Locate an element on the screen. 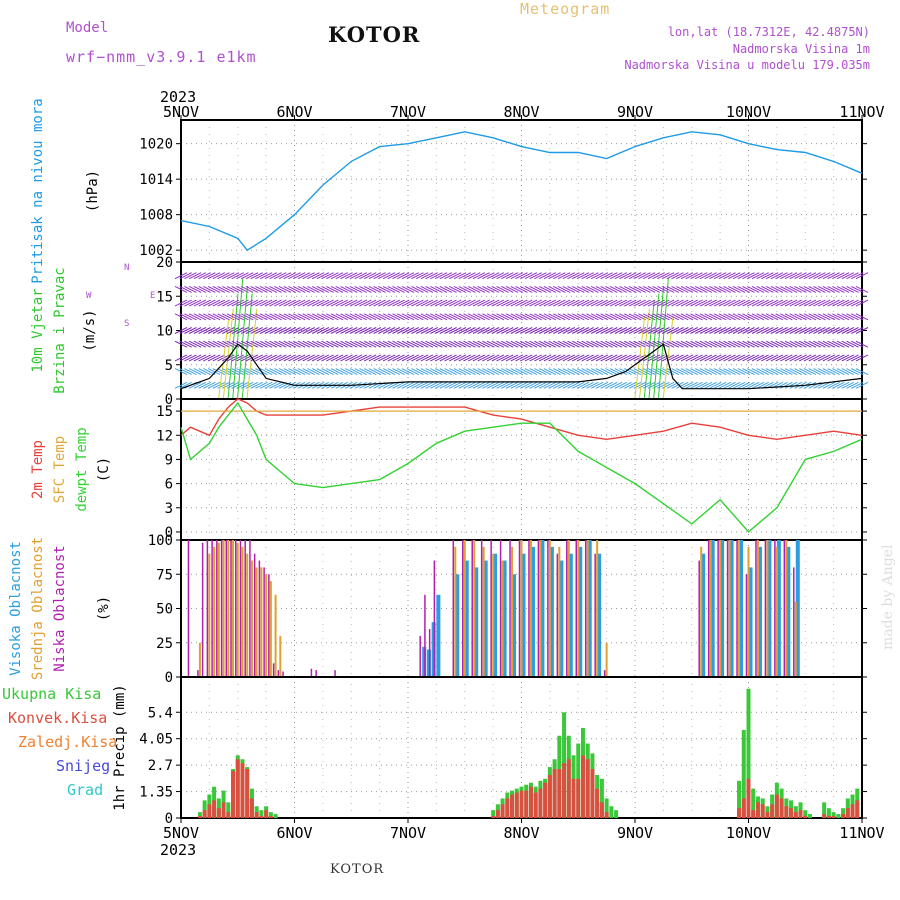  footer-city: KOTOR is located at coordinates (357, 869).